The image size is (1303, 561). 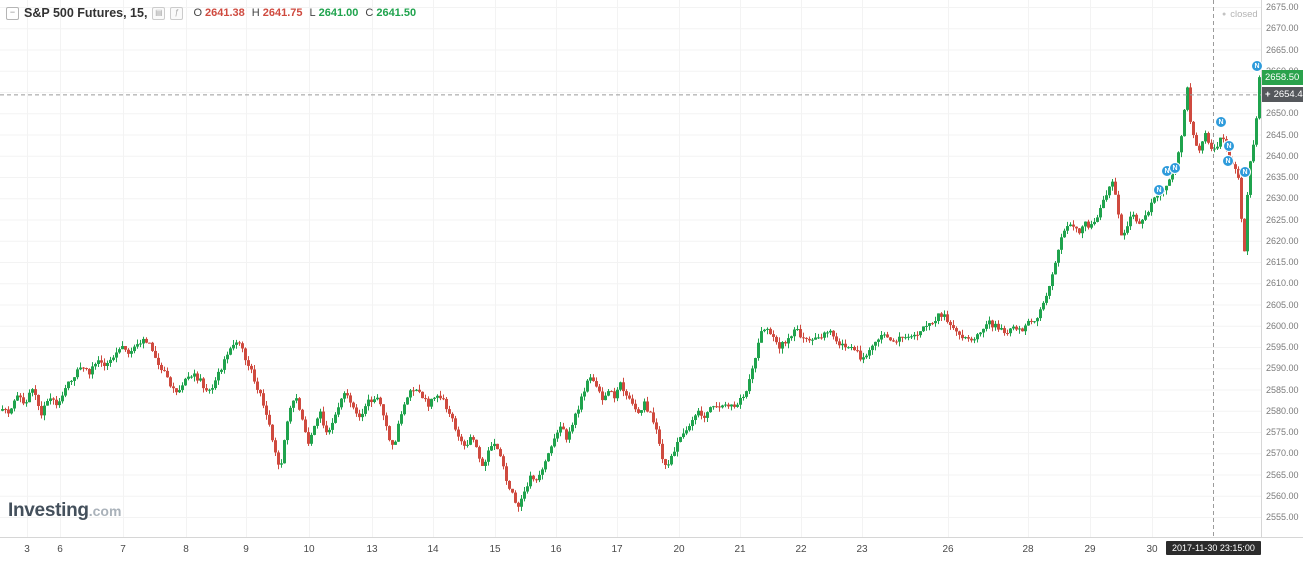 I want to click on time-tick-label: 8, so click(x=186, y=549).